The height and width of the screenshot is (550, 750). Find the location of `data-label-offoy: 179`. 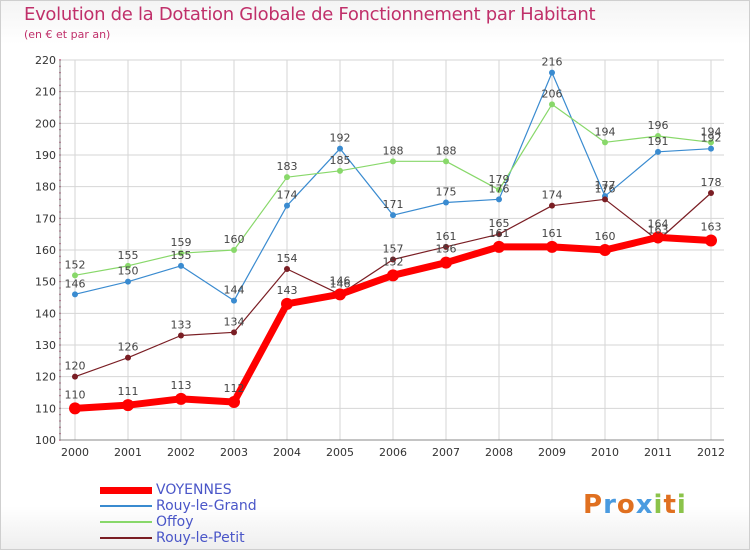

data-label-offoy: 179 is located at coordinates (499, 179).